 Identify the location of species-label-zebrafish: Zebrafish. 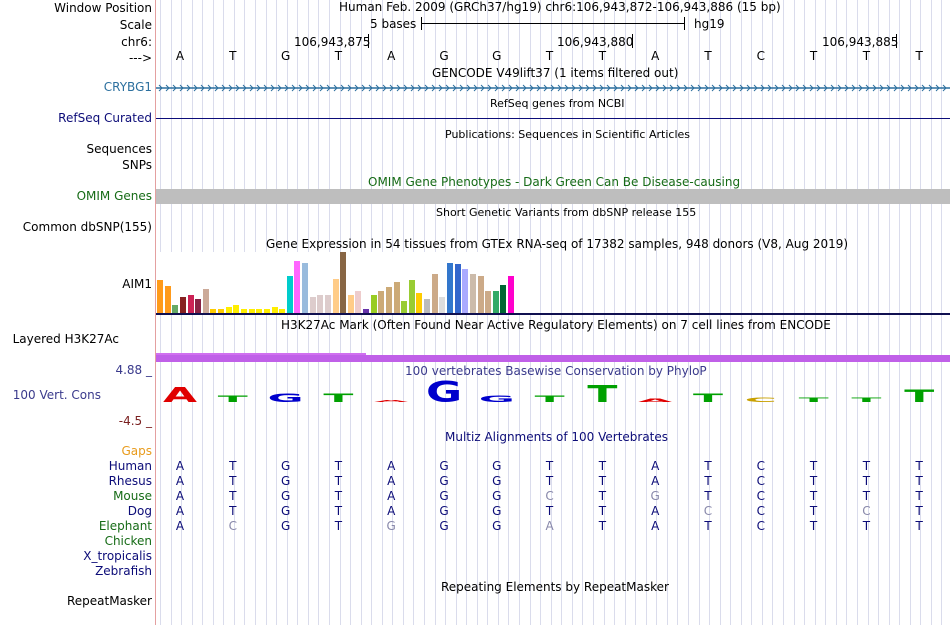
(123, 571).